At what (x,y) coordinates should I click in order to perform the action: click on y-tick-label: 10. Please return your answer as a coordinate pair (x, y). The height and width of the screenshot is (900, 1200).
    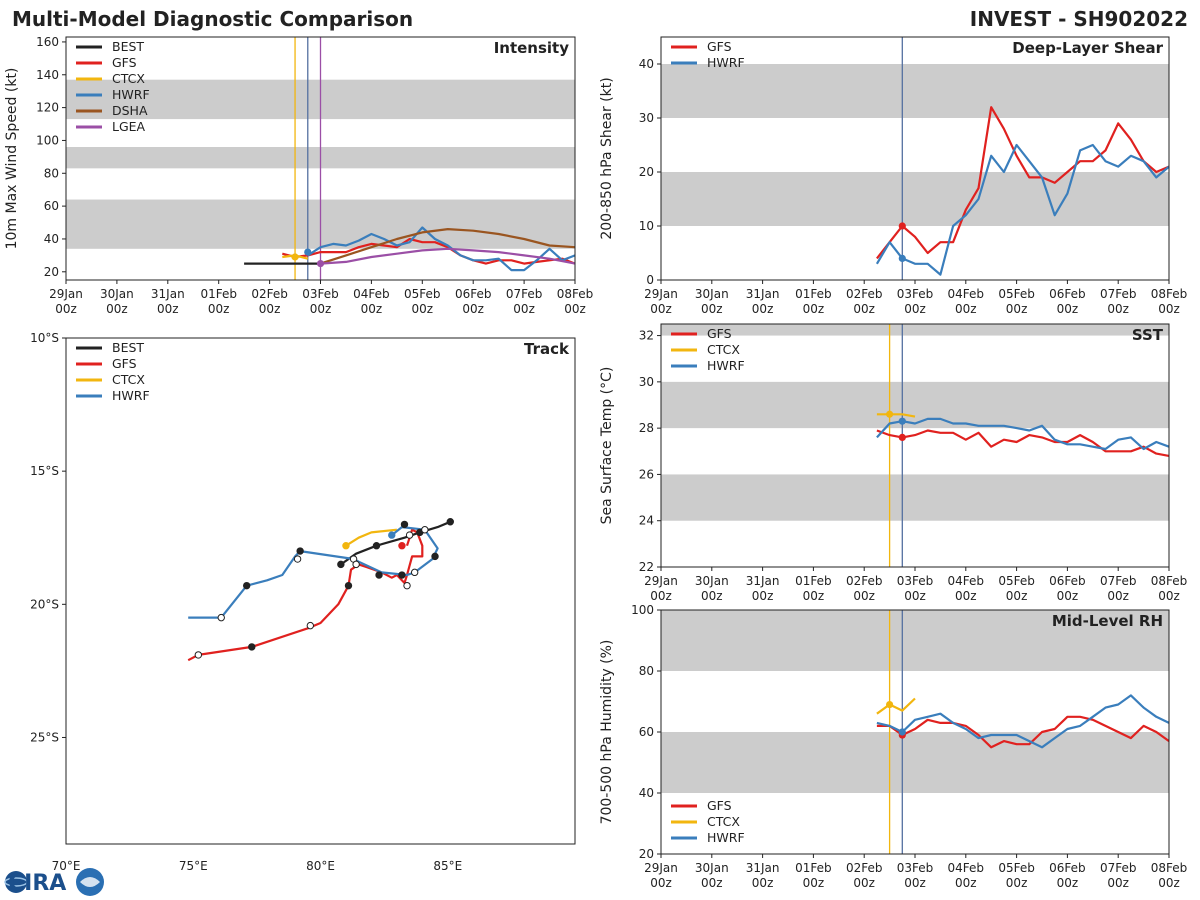
    Looking at the image, I should click on (646, 226).